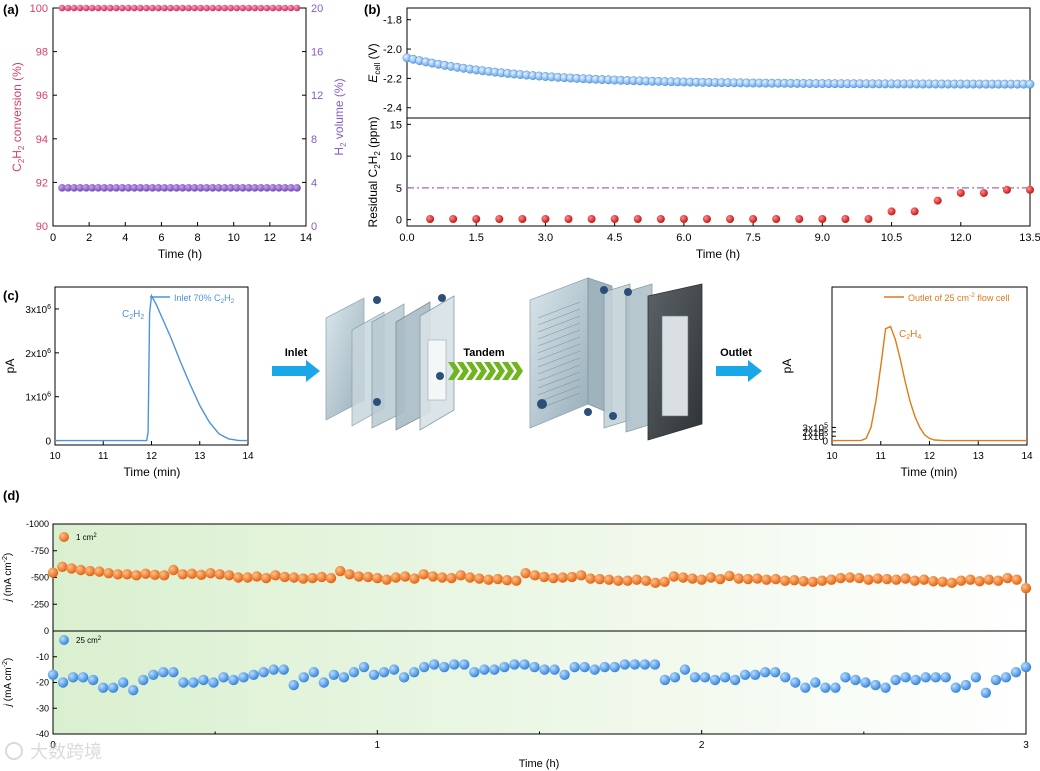 Image resolution: width=1040 pixels, height=771 pixels. I want to click on b-top-tick-label: -2.4, so click(392, 109).